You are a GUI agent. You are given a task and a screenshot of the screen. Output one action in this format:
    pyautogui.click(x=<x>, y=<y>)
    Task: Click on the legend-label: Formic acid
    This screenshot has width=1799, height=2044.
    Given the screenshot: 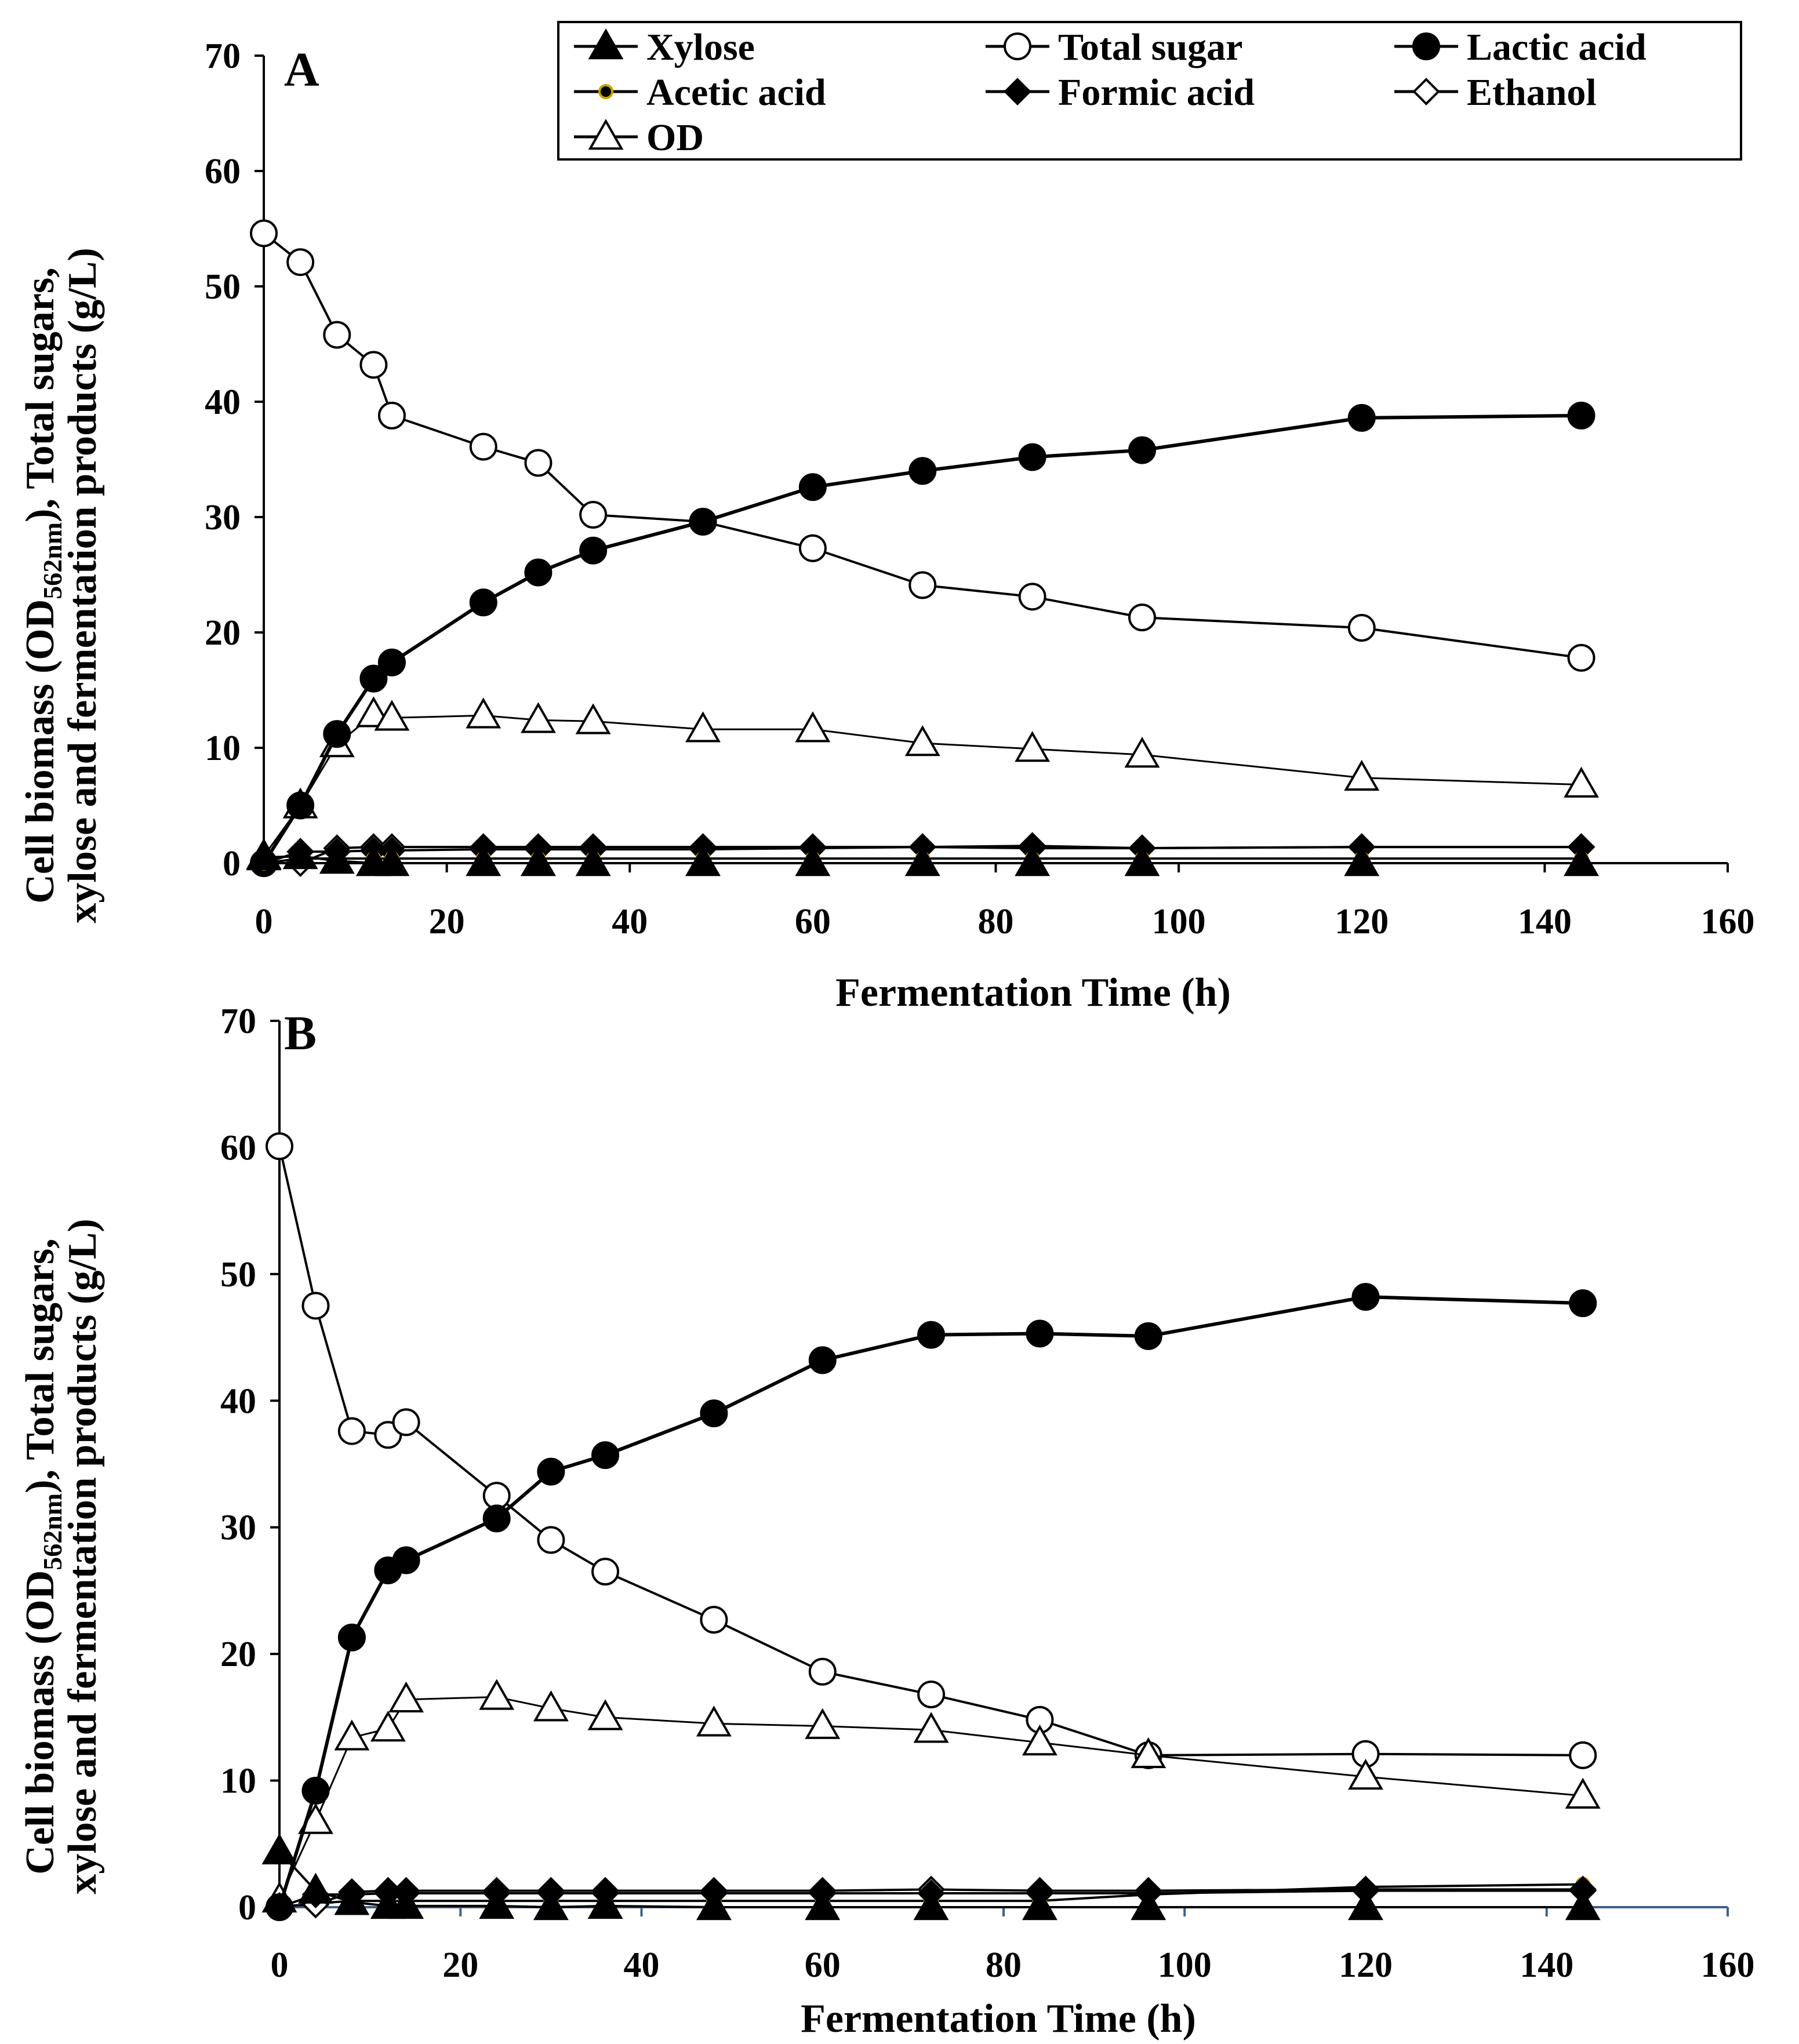 What is the action you would take?
    pyautogui.click(x=1156, y=92)
    